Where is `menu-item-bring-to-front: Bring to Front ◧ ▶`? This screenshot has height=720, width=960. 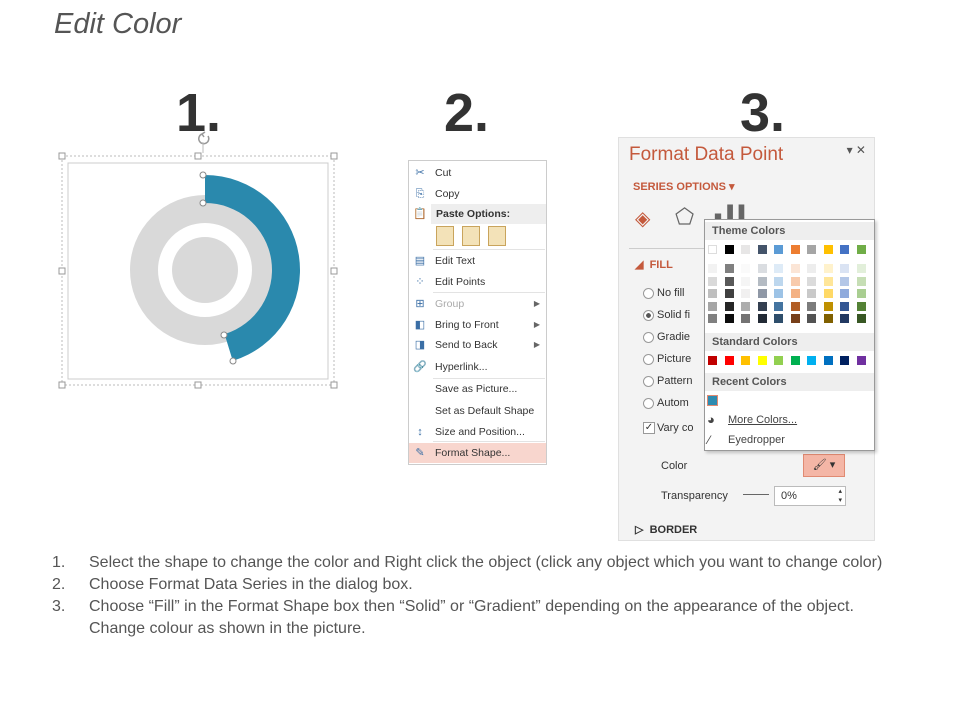
menu-item-bring-to-front: Bring to Front ◧ ▶ is located at coordinates (477, 325).